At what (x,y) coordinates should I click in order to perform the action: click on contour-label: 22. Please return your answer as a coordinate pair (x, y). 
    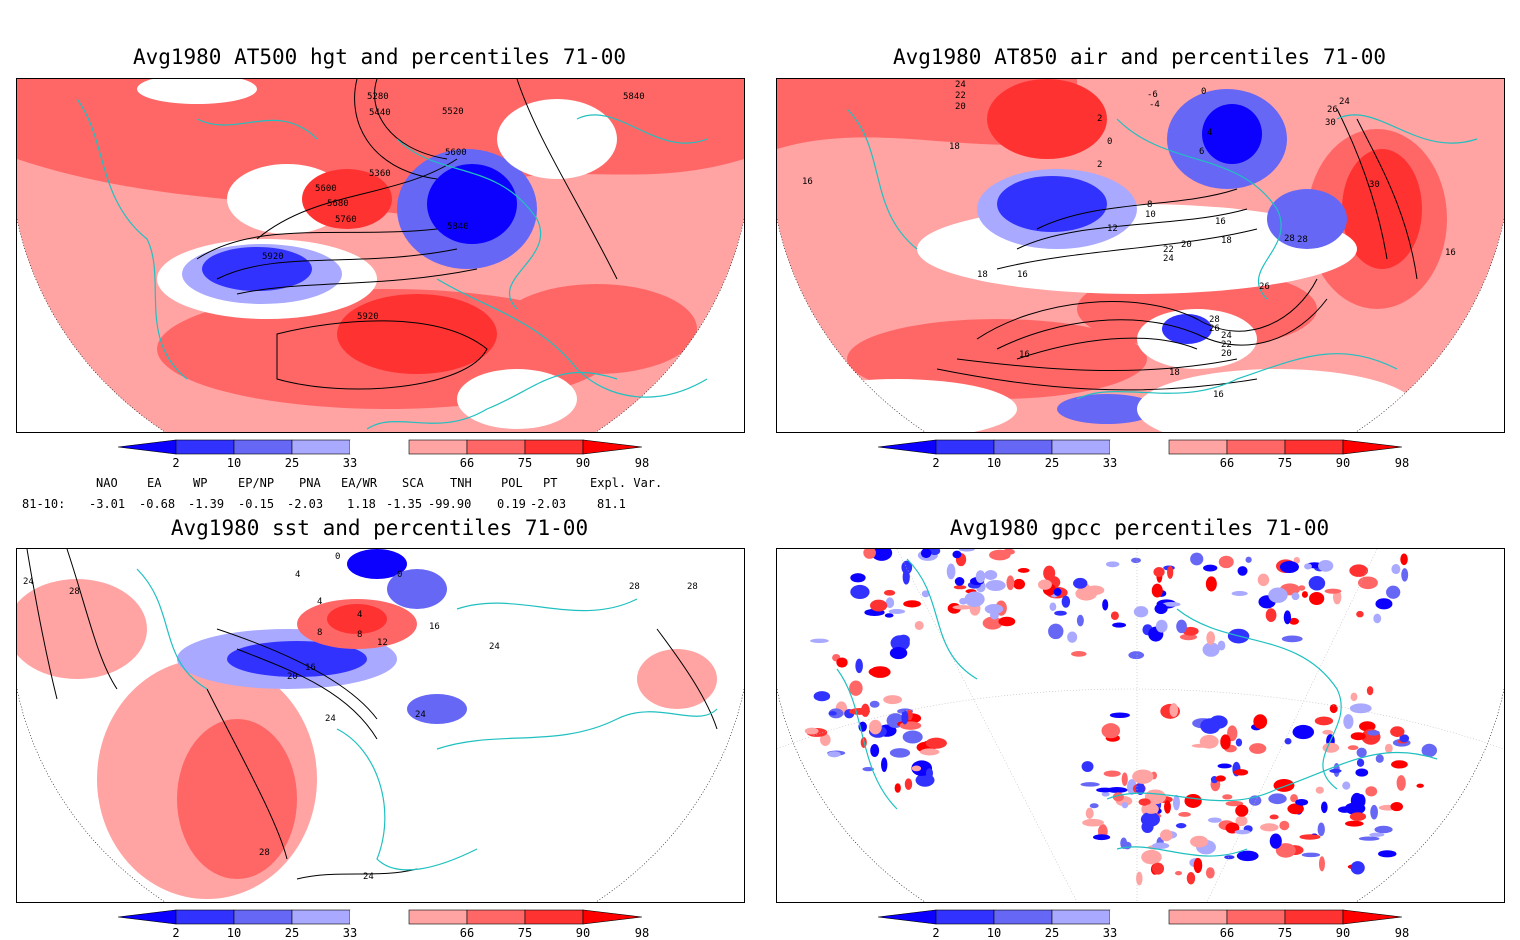
    Looking at the image, I should click on (960, 96).